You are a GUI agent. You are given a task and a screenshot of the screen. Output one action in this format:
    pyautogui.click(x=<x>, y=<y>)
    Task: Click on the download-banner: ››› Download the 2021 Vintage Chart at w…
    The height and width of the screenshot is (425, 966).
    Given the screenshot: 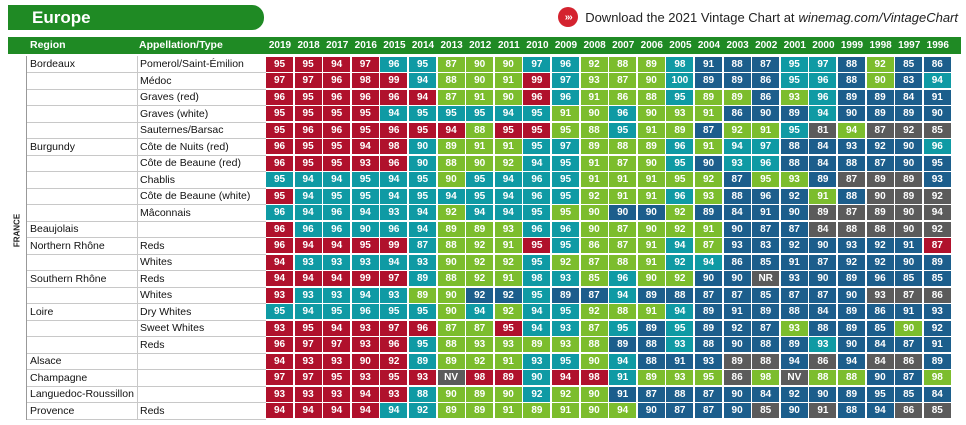 What is the action you would take?
    pyautogui.click(x=758, y=17)
    